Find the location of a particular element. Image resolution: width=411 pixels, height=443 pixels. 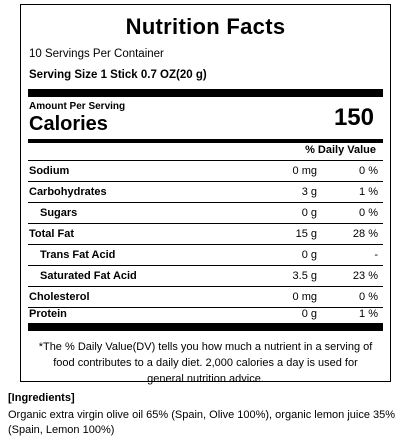

nutrient-row-protein: Protein 0 g 1 % is located at coordinates (205, 314).